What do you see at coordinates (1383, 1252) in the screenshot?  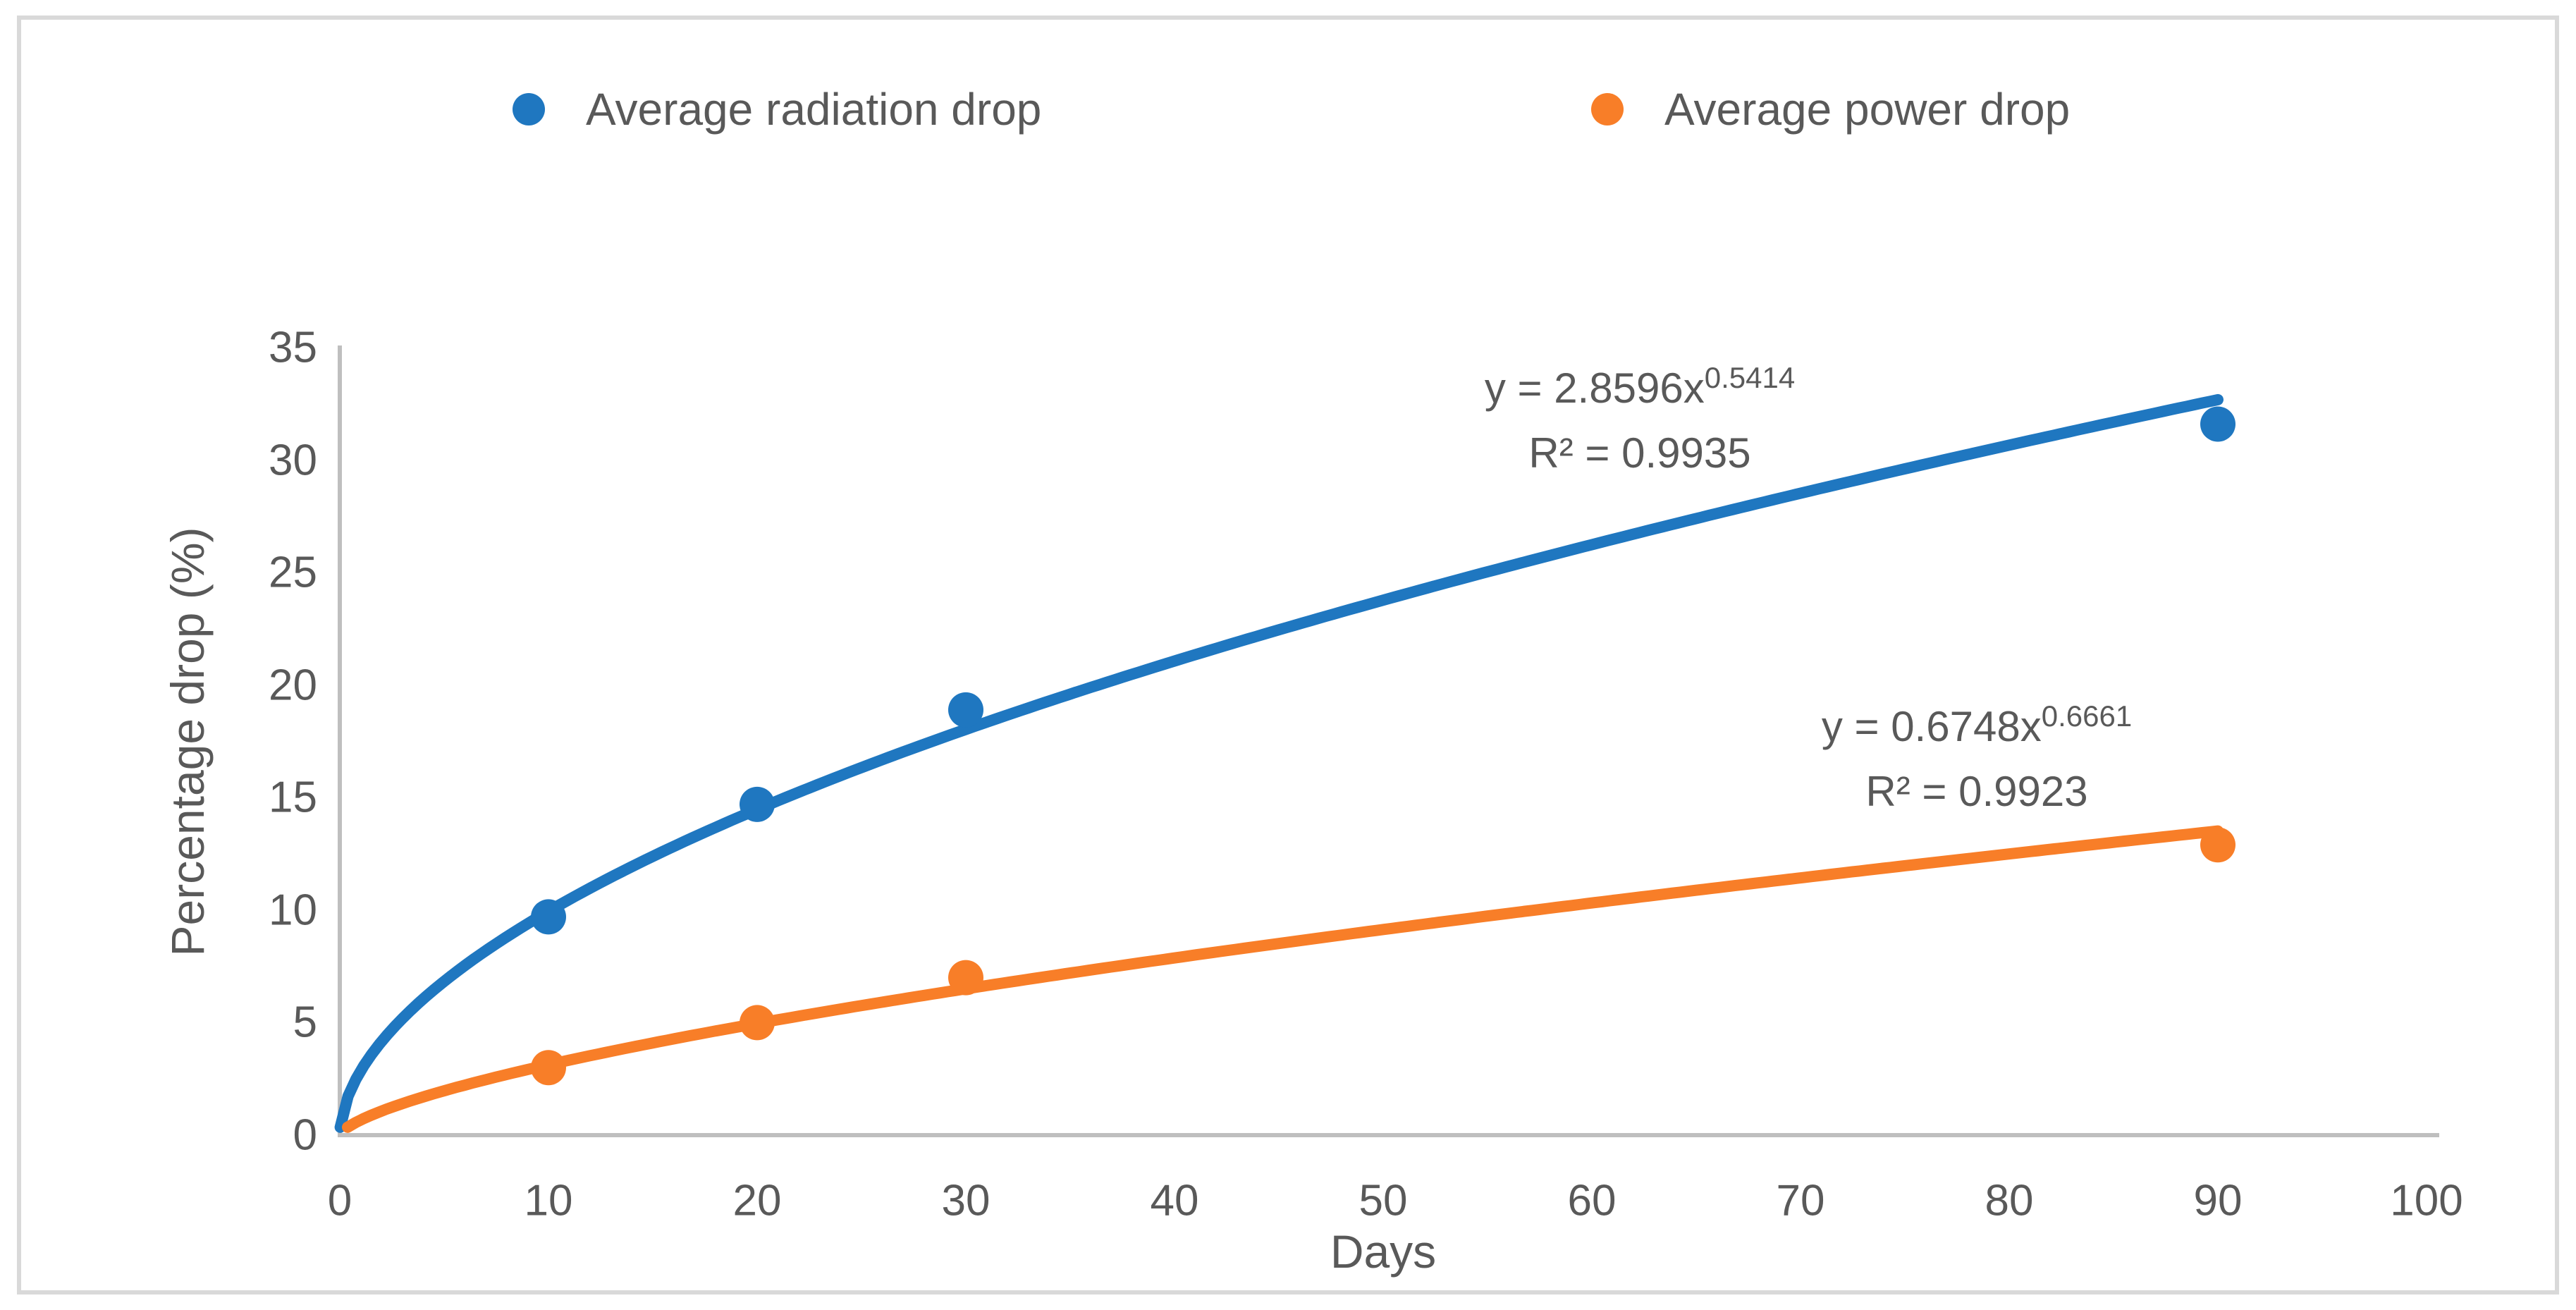 I see `x-axis-title: Days` at bounding box center [1383, 1252].